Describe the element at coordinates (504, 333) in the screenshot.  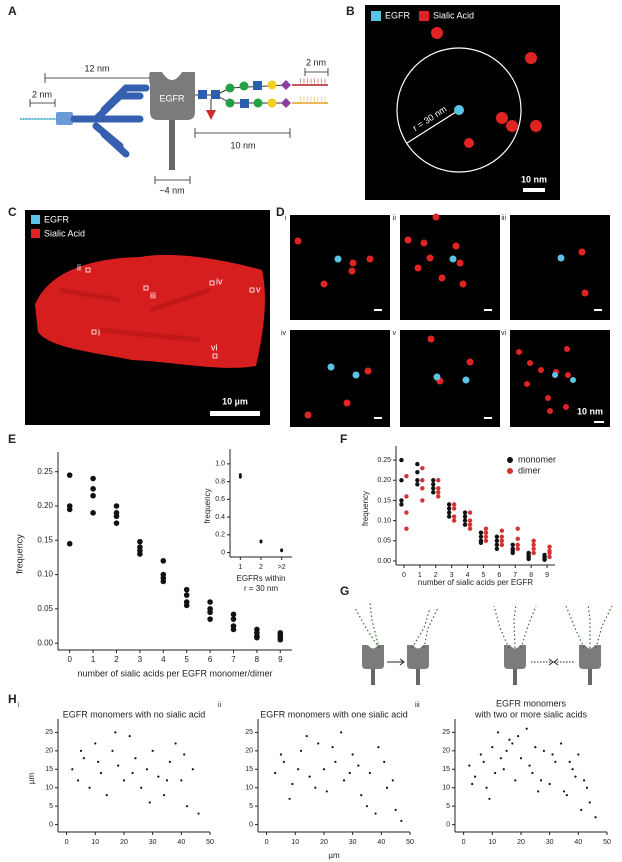
I see `subpanel-label: vi` at that location.